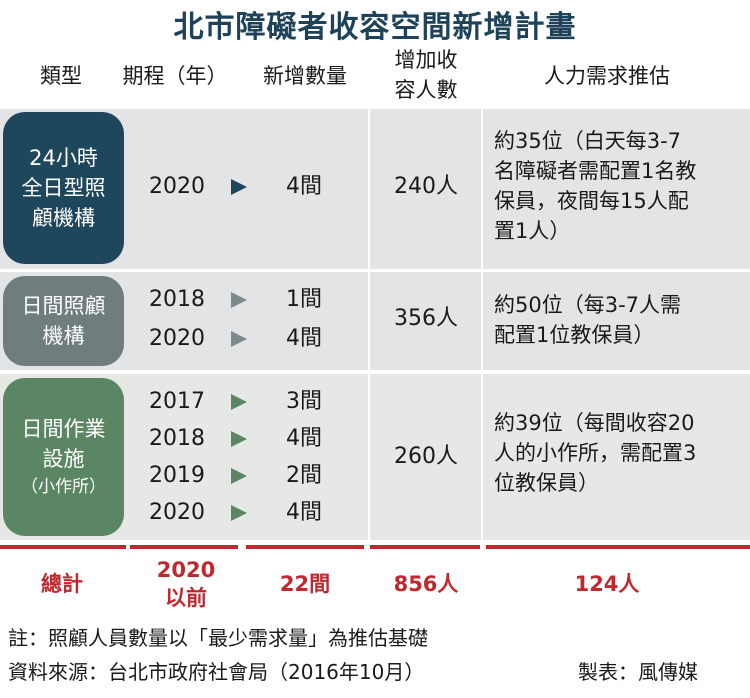 This screenshot has width=750, height=698. What do you see at coordinates (546, 483) in the screenshot?
I see `staff-line: 位教保員）` at bounding box center [546, 483].